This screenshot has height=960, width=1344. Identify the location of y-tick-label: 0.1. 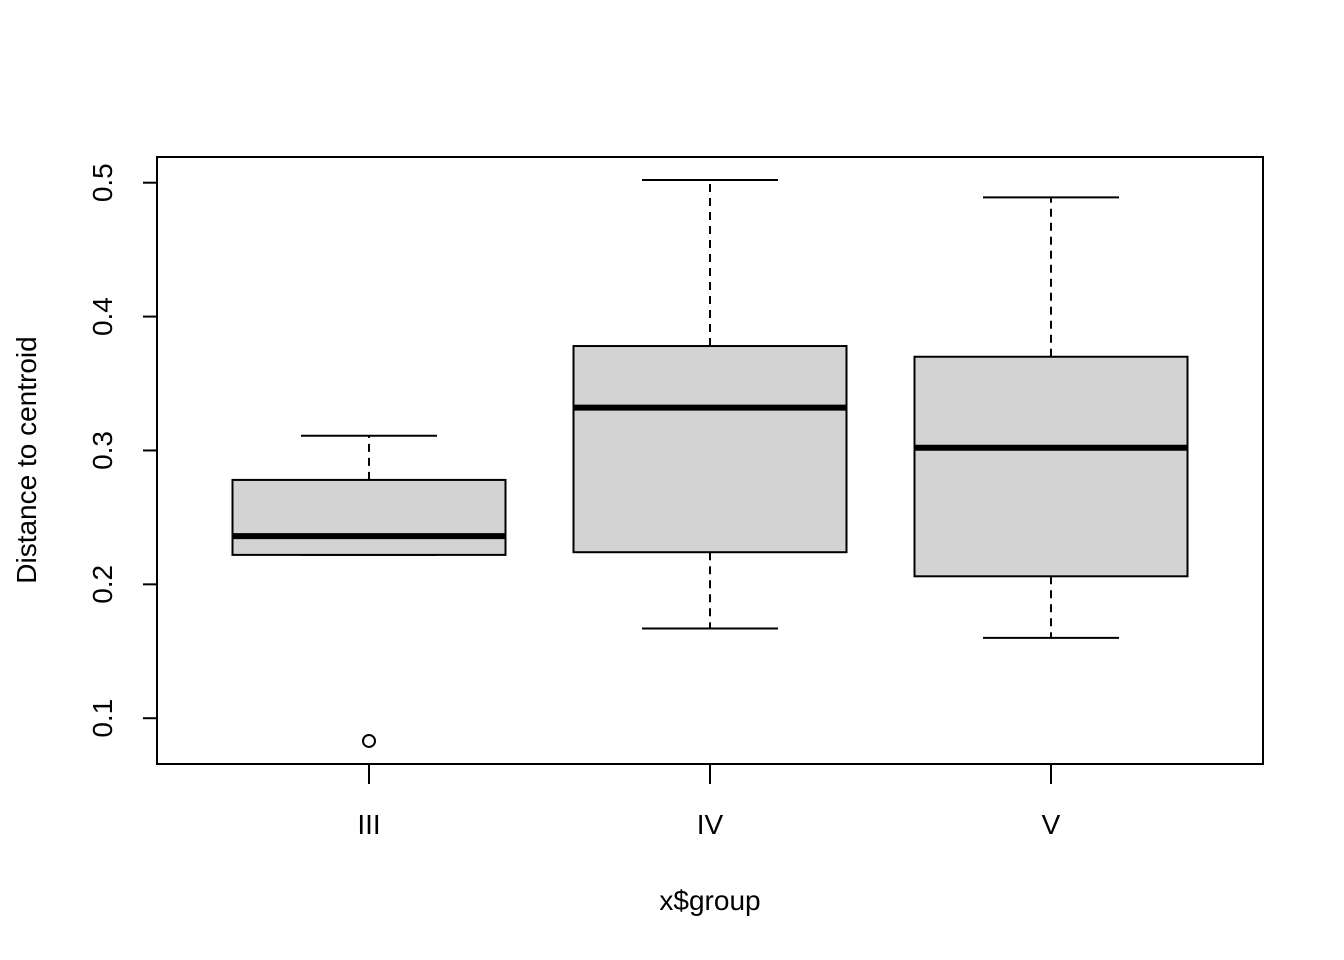
(102, 718).